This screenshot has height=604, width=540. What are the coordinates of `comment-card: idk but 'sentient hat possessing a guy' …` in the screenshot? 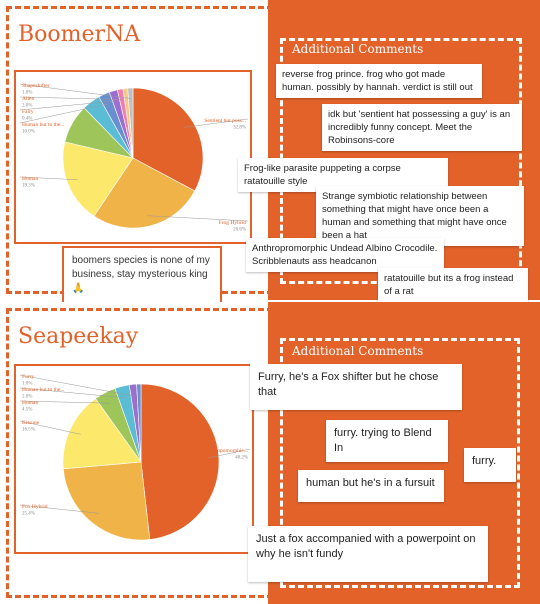 It's located at (422, 127).